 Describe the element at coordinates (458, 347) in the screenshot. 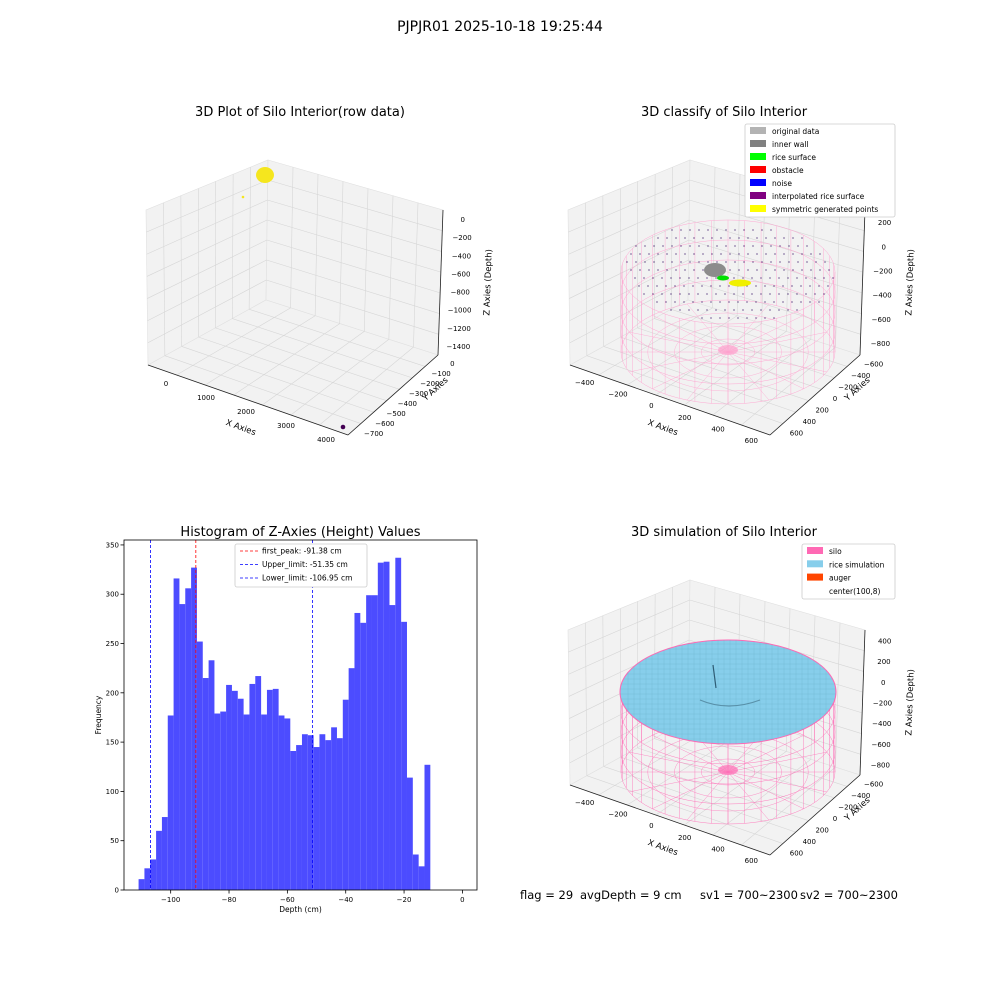

I see `z-tick-label: −1400` at that location.